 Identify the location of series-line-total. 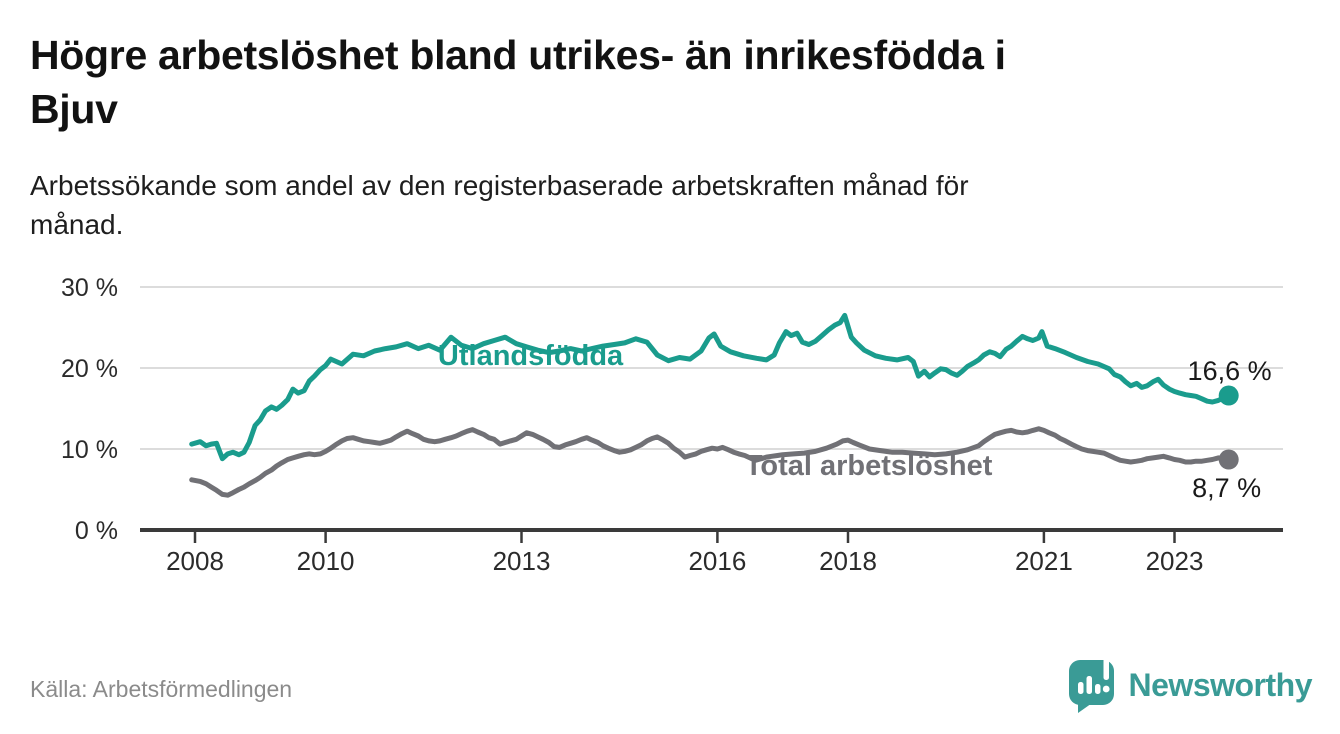
(710, 462).